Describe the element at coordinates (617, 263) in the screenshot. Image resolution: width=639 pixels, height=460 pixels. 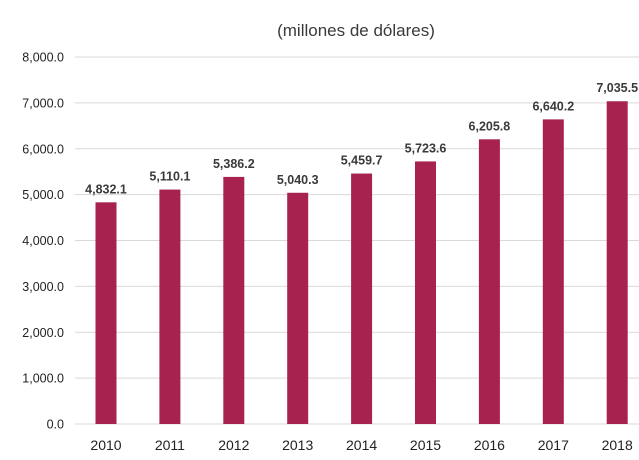
I see `bar-2018` at that location.